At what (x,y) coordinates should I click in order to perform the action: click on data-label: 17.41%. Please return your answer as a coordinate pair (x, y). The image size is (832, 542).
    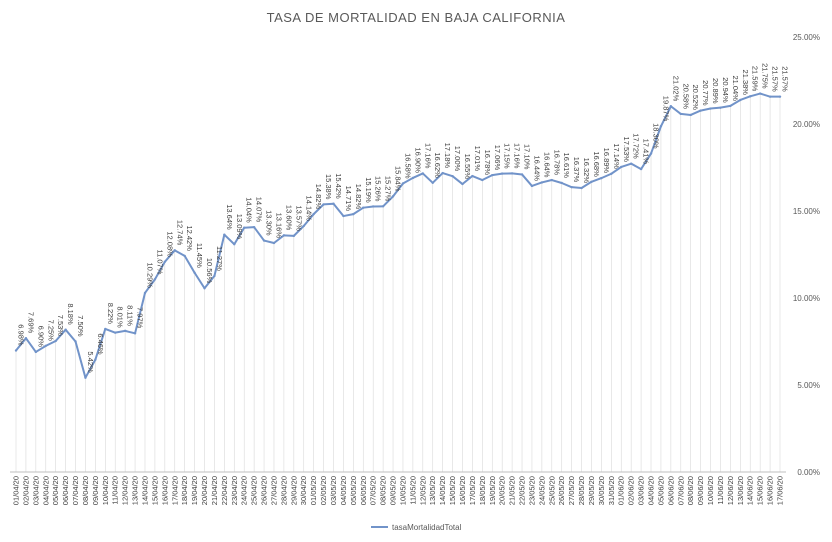
    Looking at the image, I should click on (646, 152).